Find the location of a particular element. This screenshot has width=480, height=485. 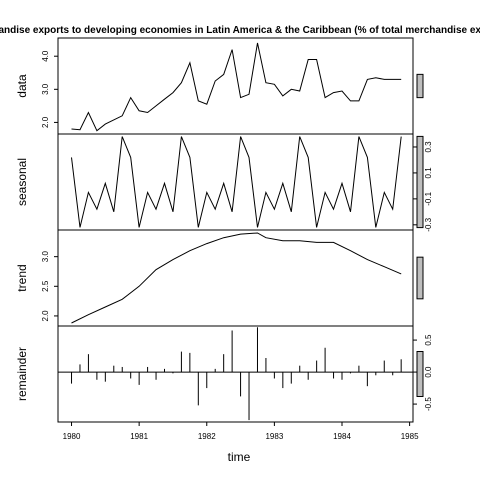

seasonal-panel-label: seasonal is located at coordinates (22, 182).